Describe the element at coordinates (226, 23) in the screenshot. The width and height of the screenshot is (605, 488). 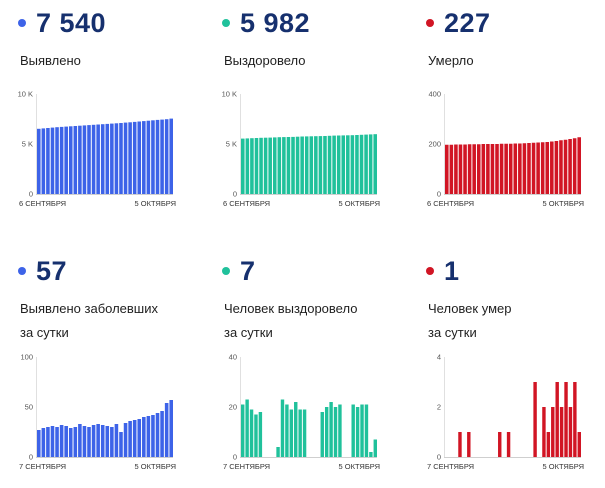
I see `green-dot-icon` at that location.